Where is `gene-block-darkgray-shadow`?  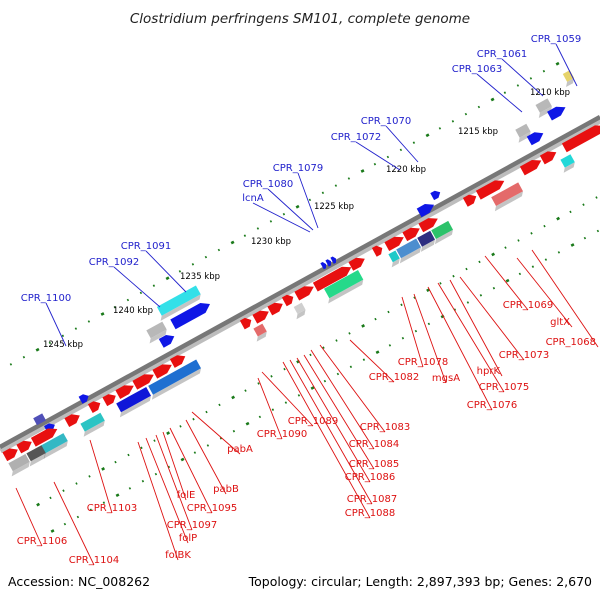 gene-block-darkgray-shadow is located at coordinates (37, 460).